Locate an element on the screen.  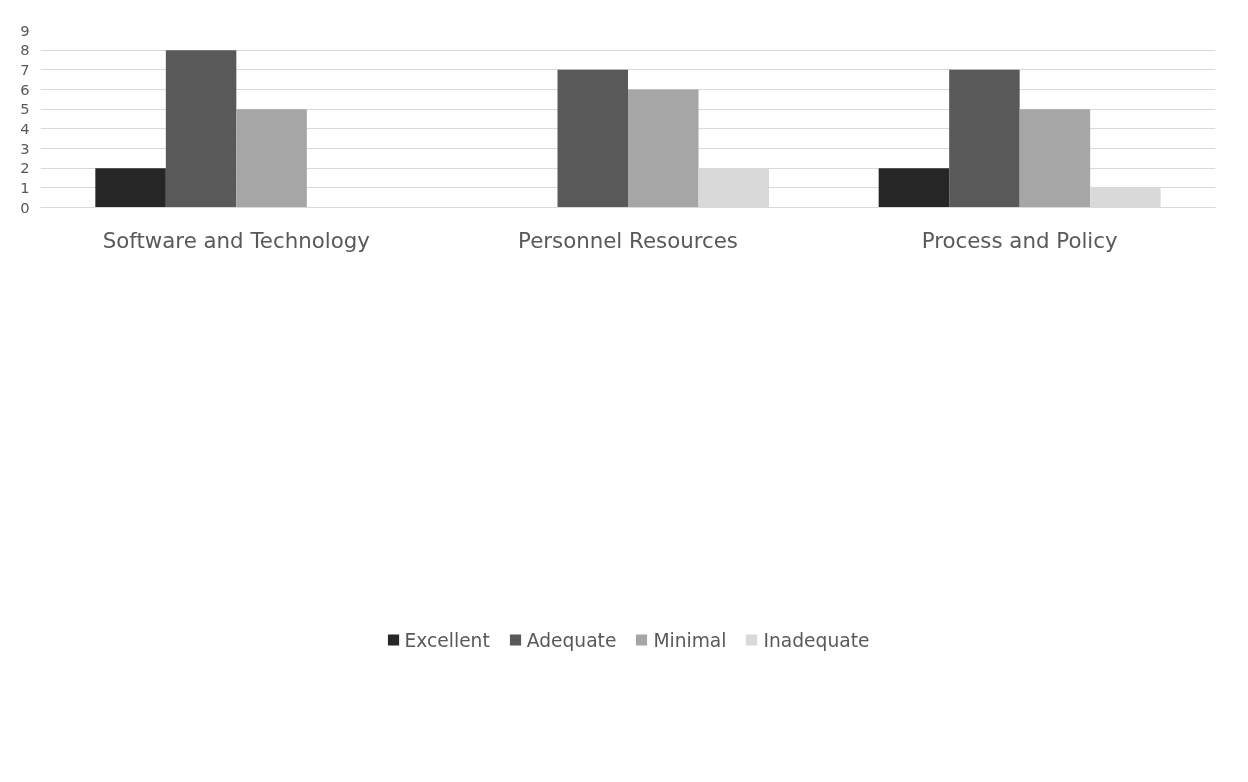
y-tick-label: 0 is located at coordinates (25, 207).